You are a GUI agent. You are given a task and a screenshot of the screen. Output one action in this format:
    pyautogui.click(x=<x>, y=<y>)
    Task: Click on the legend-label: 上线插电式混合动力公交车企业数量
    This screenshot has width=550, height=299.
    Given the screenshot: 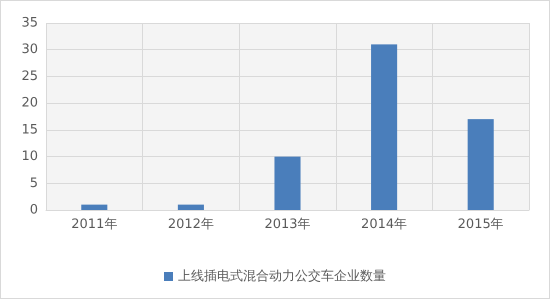 What is the action you would take?
    pyautogui.click(x=282, y=276)
    